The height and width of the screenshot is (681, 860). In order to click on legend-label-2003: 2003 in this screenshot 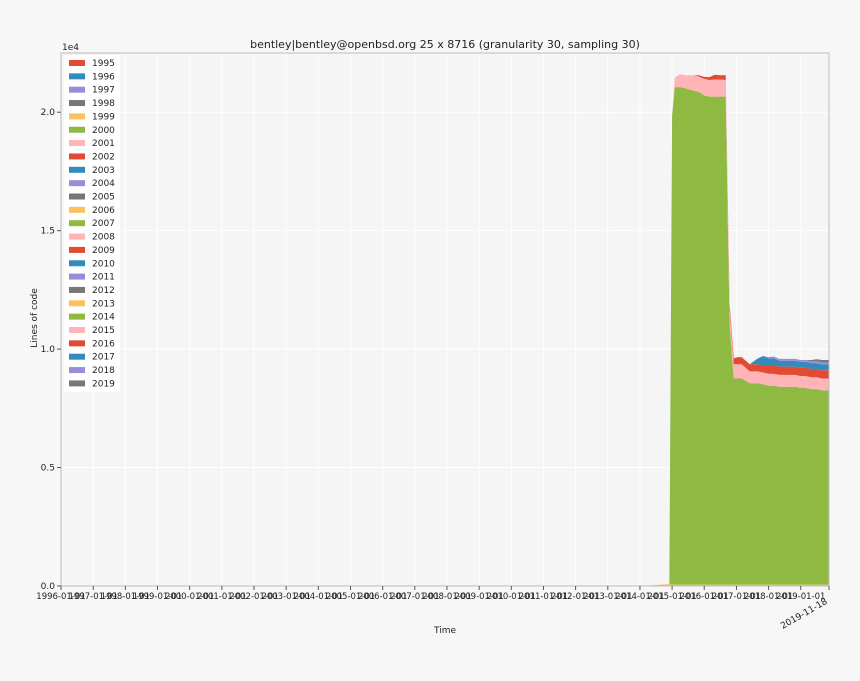, I will do `click(103, 171)`.